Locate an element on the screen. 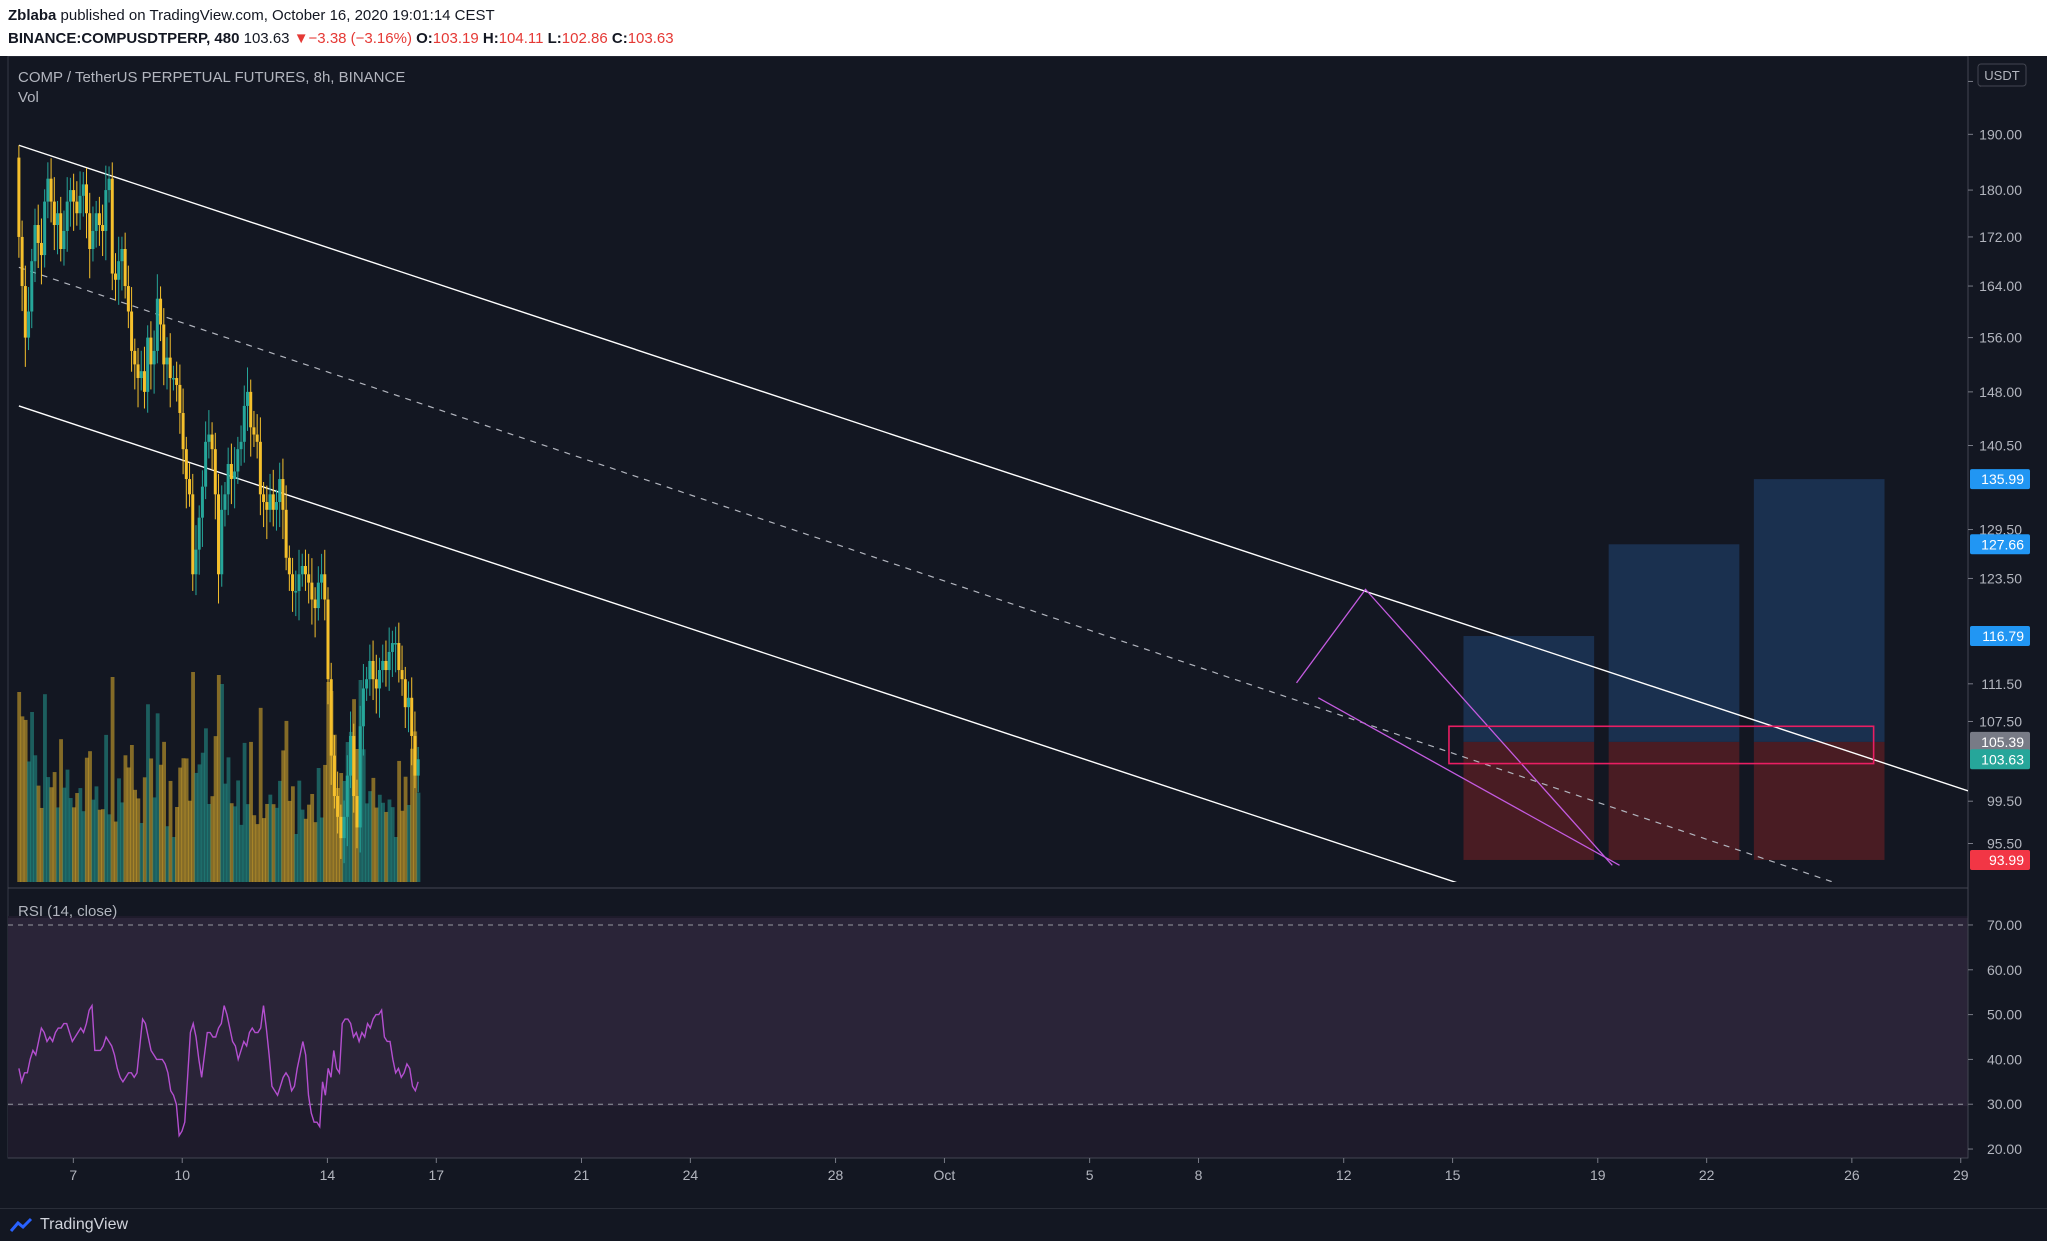 Image resolution: width=2047 pixels, height=1241 pixels. zone-box is located at coordinates (1661, 745).